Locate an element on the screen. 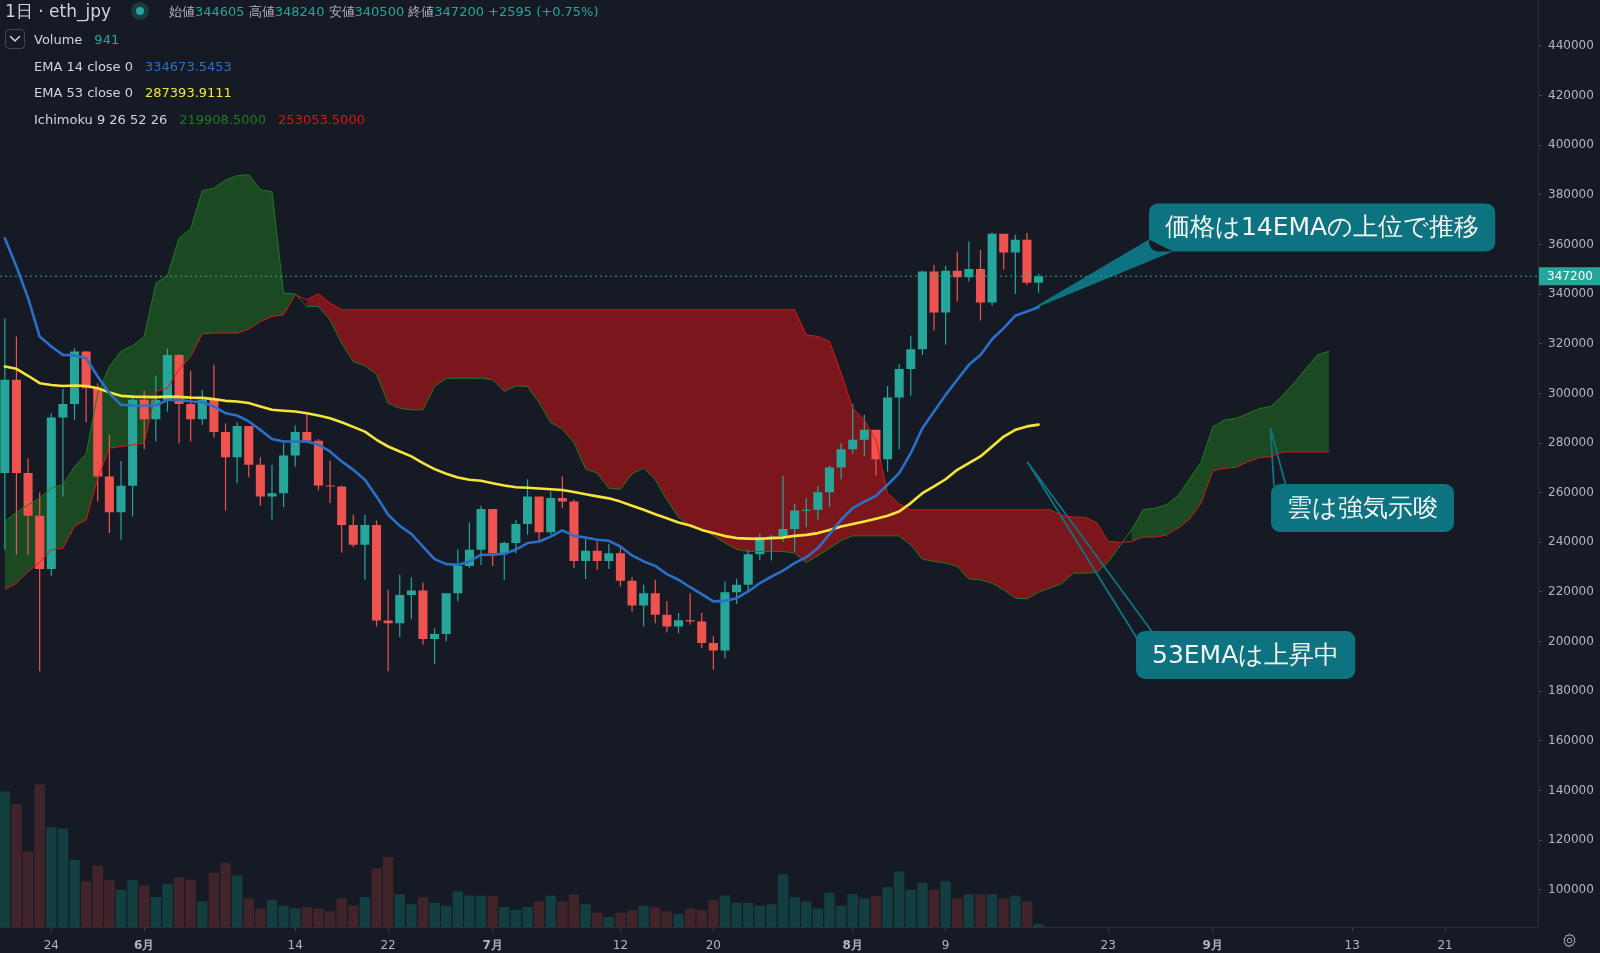 This screenshot has height=953, width=1600. y-tick-label: 200000 is located at coordinates (1571, 640).